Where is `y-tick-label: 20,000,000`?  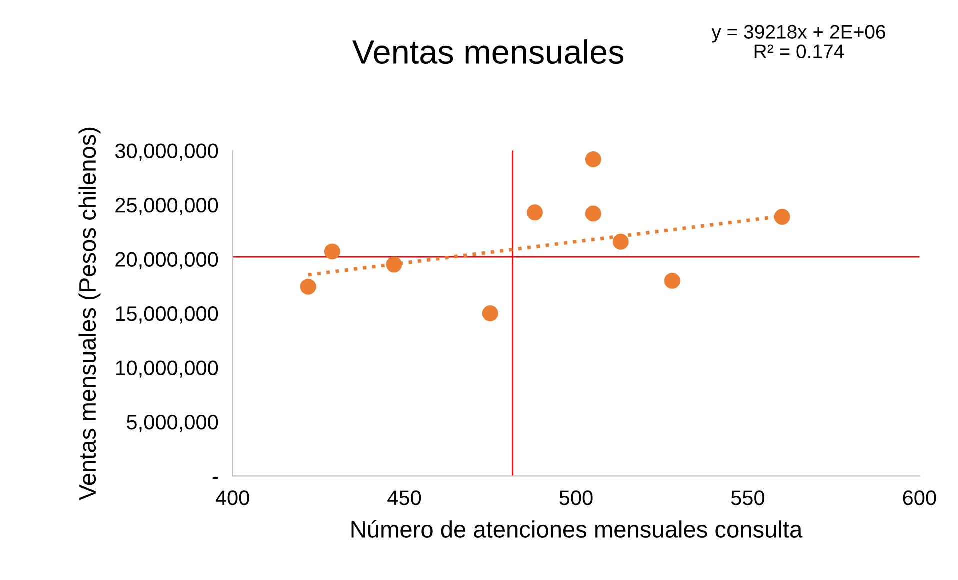
y-tick-label: 20,000,000 is located at coordinates (167, 261).